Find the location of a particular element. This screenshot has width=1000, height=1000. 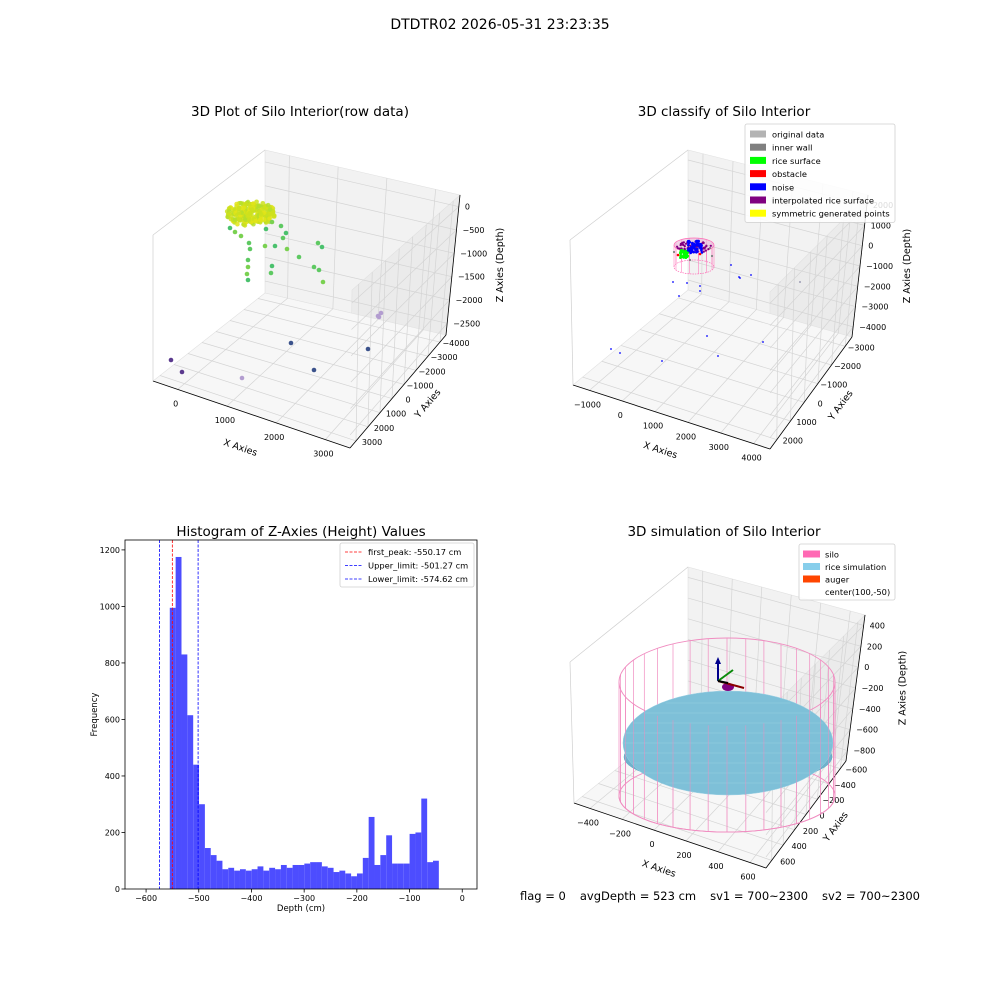

y-tick-label: −3000 is located at coordinates (443, 357).